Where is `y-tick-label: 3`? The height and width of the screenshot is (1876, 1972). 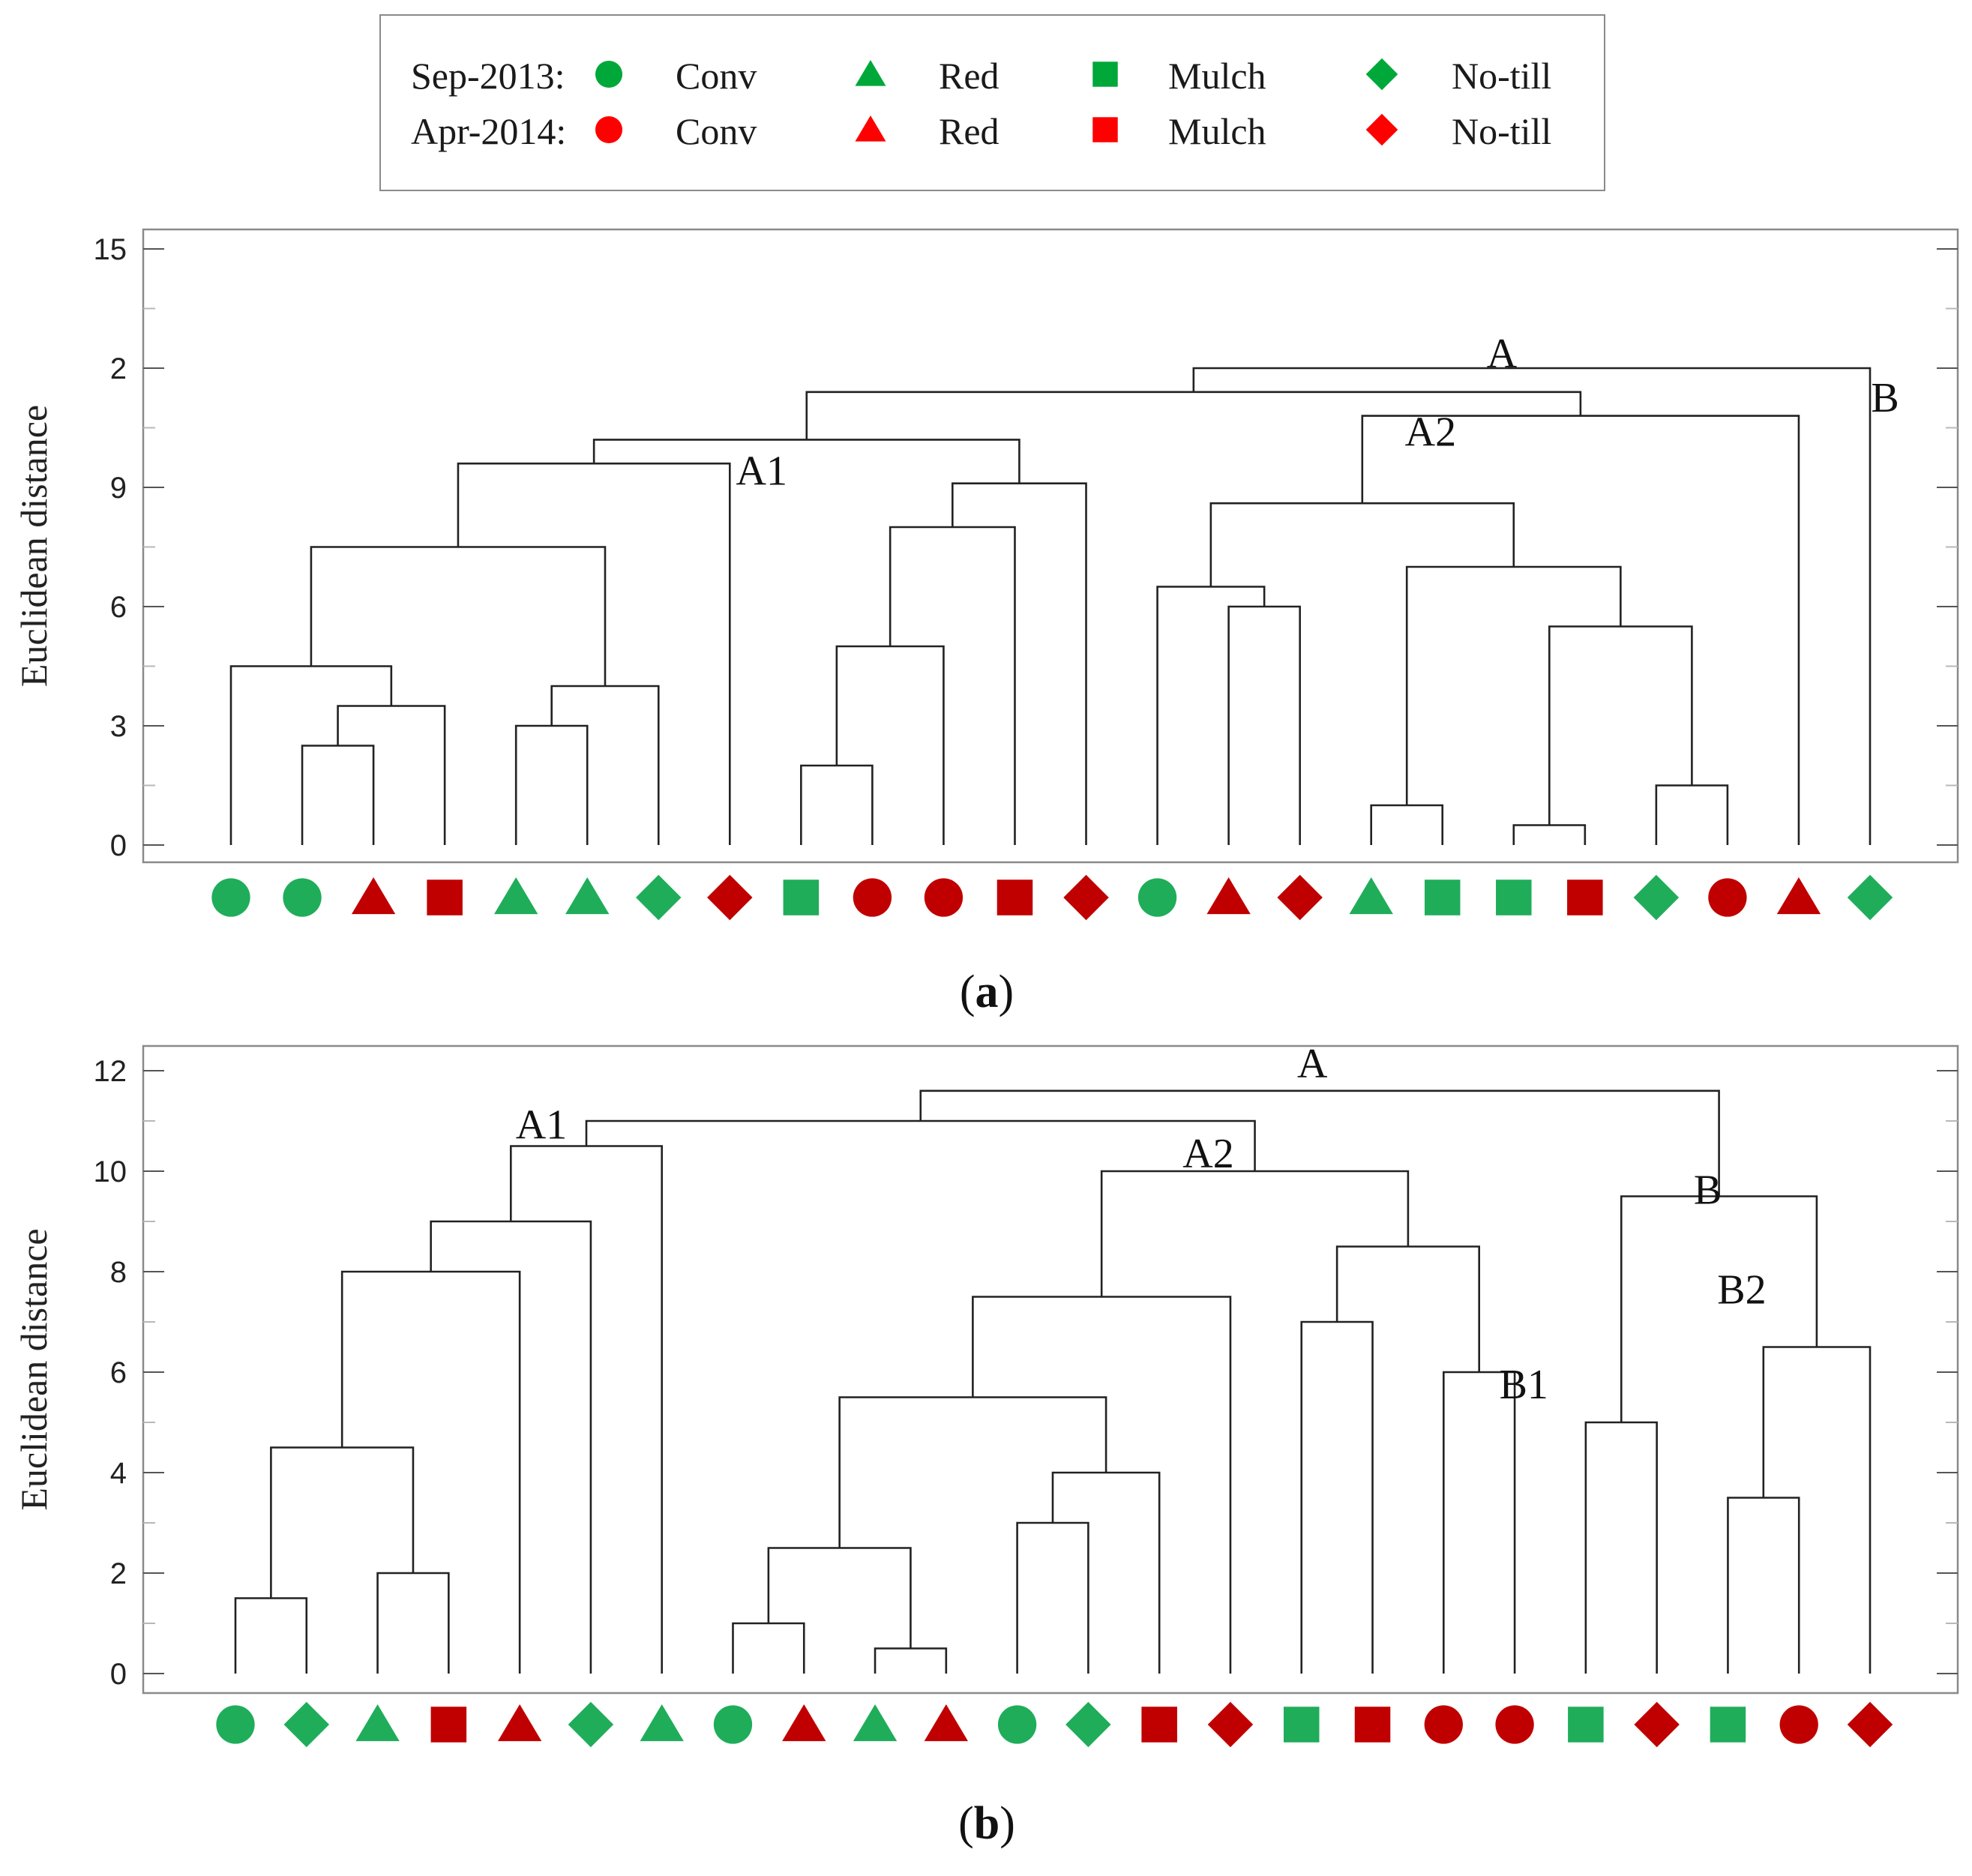 y-tick-label: 3 is located at coordinates (119, 727).